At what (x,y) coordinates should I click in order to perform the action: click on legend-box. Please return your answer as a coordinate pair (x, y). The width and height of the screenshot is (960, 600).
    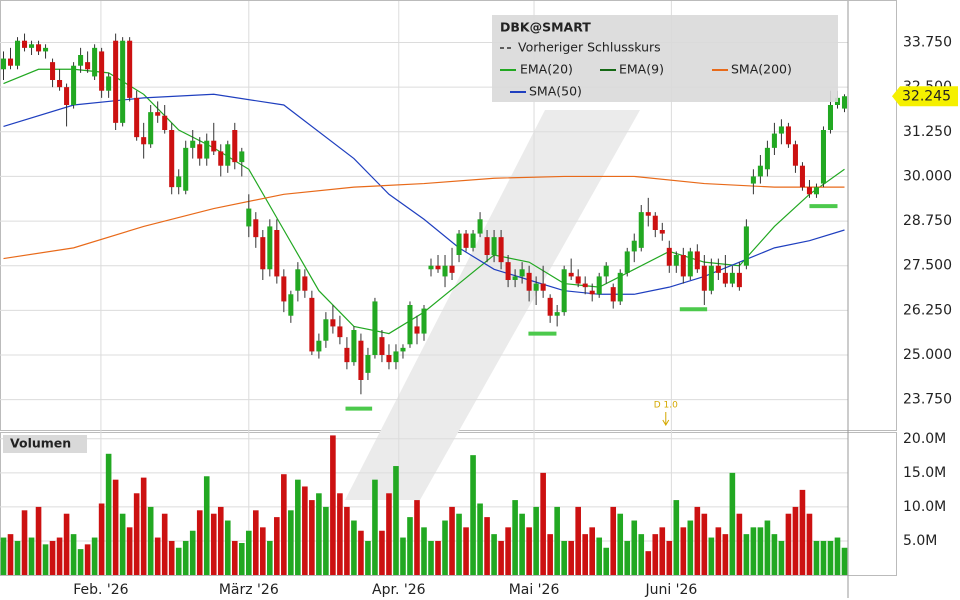
    Looking at the image, I should click on (665, 58).